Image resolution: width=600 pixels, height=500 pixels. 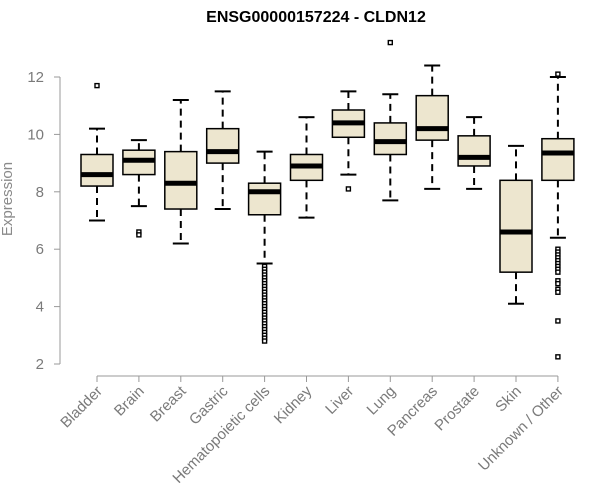 What do you see at coordinates (508, 399) in the screenshot?
I see `x-tick-label: Skin` at bounding box center [508, 399].